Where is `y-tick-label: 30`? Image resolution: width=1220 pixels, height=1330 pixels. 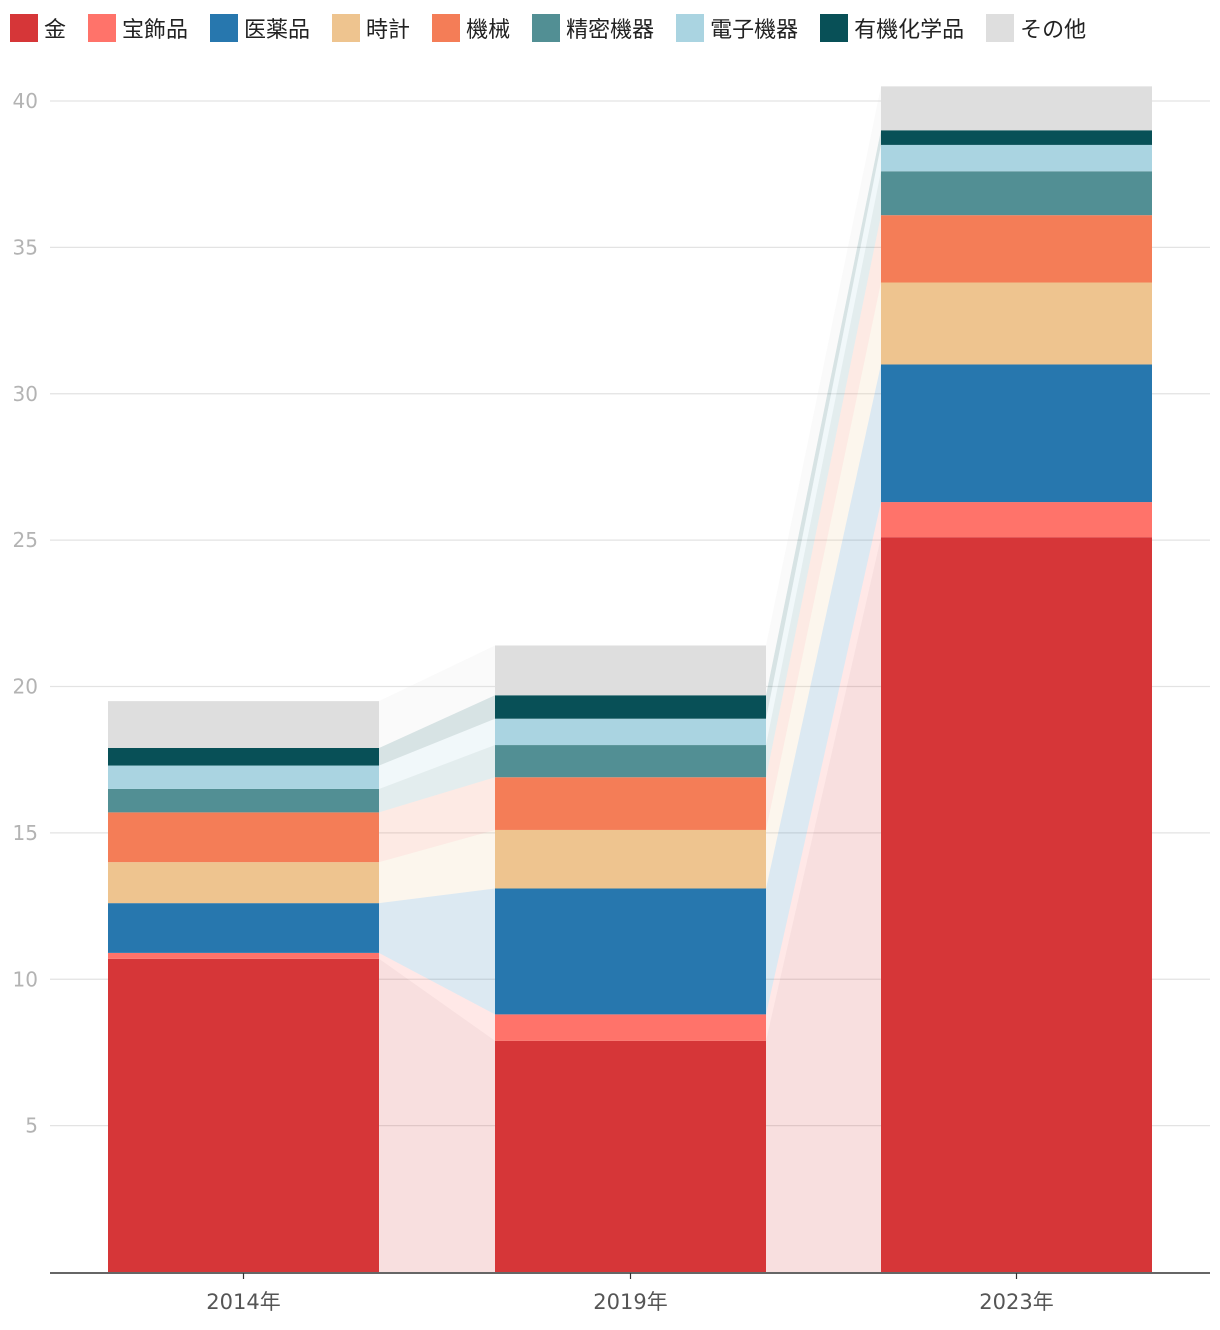
y-tick-label: 30 is located at coordinates (25, 394).